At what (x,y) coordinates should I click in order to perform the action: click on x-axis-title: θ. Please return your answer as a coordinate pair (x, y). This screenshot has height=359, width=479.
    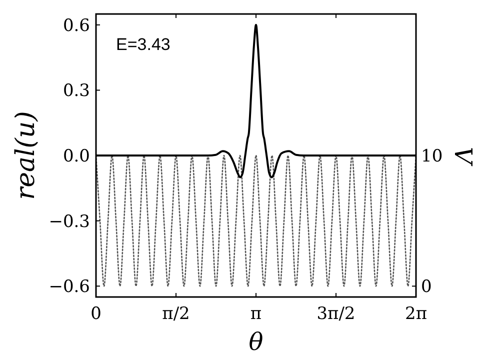
    Looking at the image, I should click on (256, 342).